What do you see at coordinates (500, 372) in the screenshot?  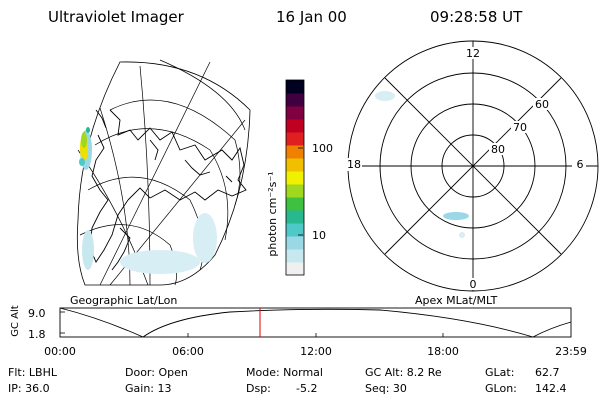 I see `status-glat: GLat:` at bounding box center [500, 372].